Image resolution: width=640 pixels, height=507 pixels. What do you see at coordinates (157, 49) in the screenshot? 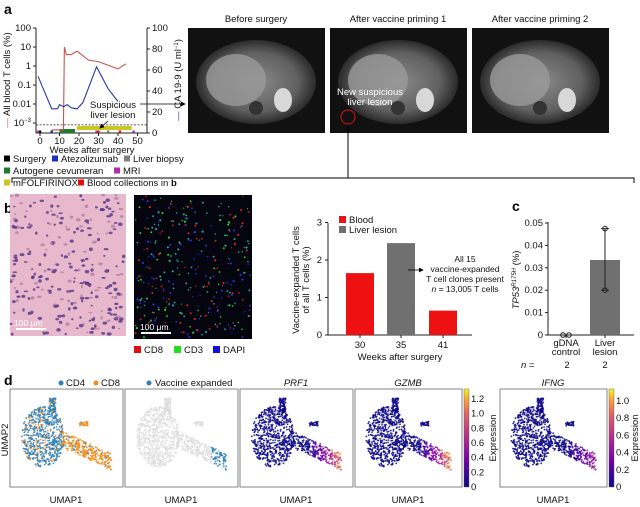
I see `y-right-tick-label: 80` at bounding box center [157, 49].